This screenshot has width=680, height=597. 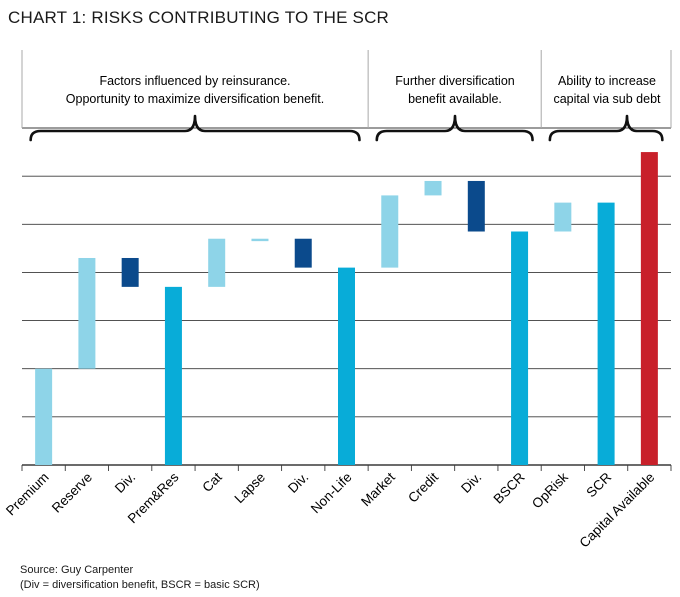 I want to click on annotation-2-line1: Further diversification, so click(x=455, y=81).